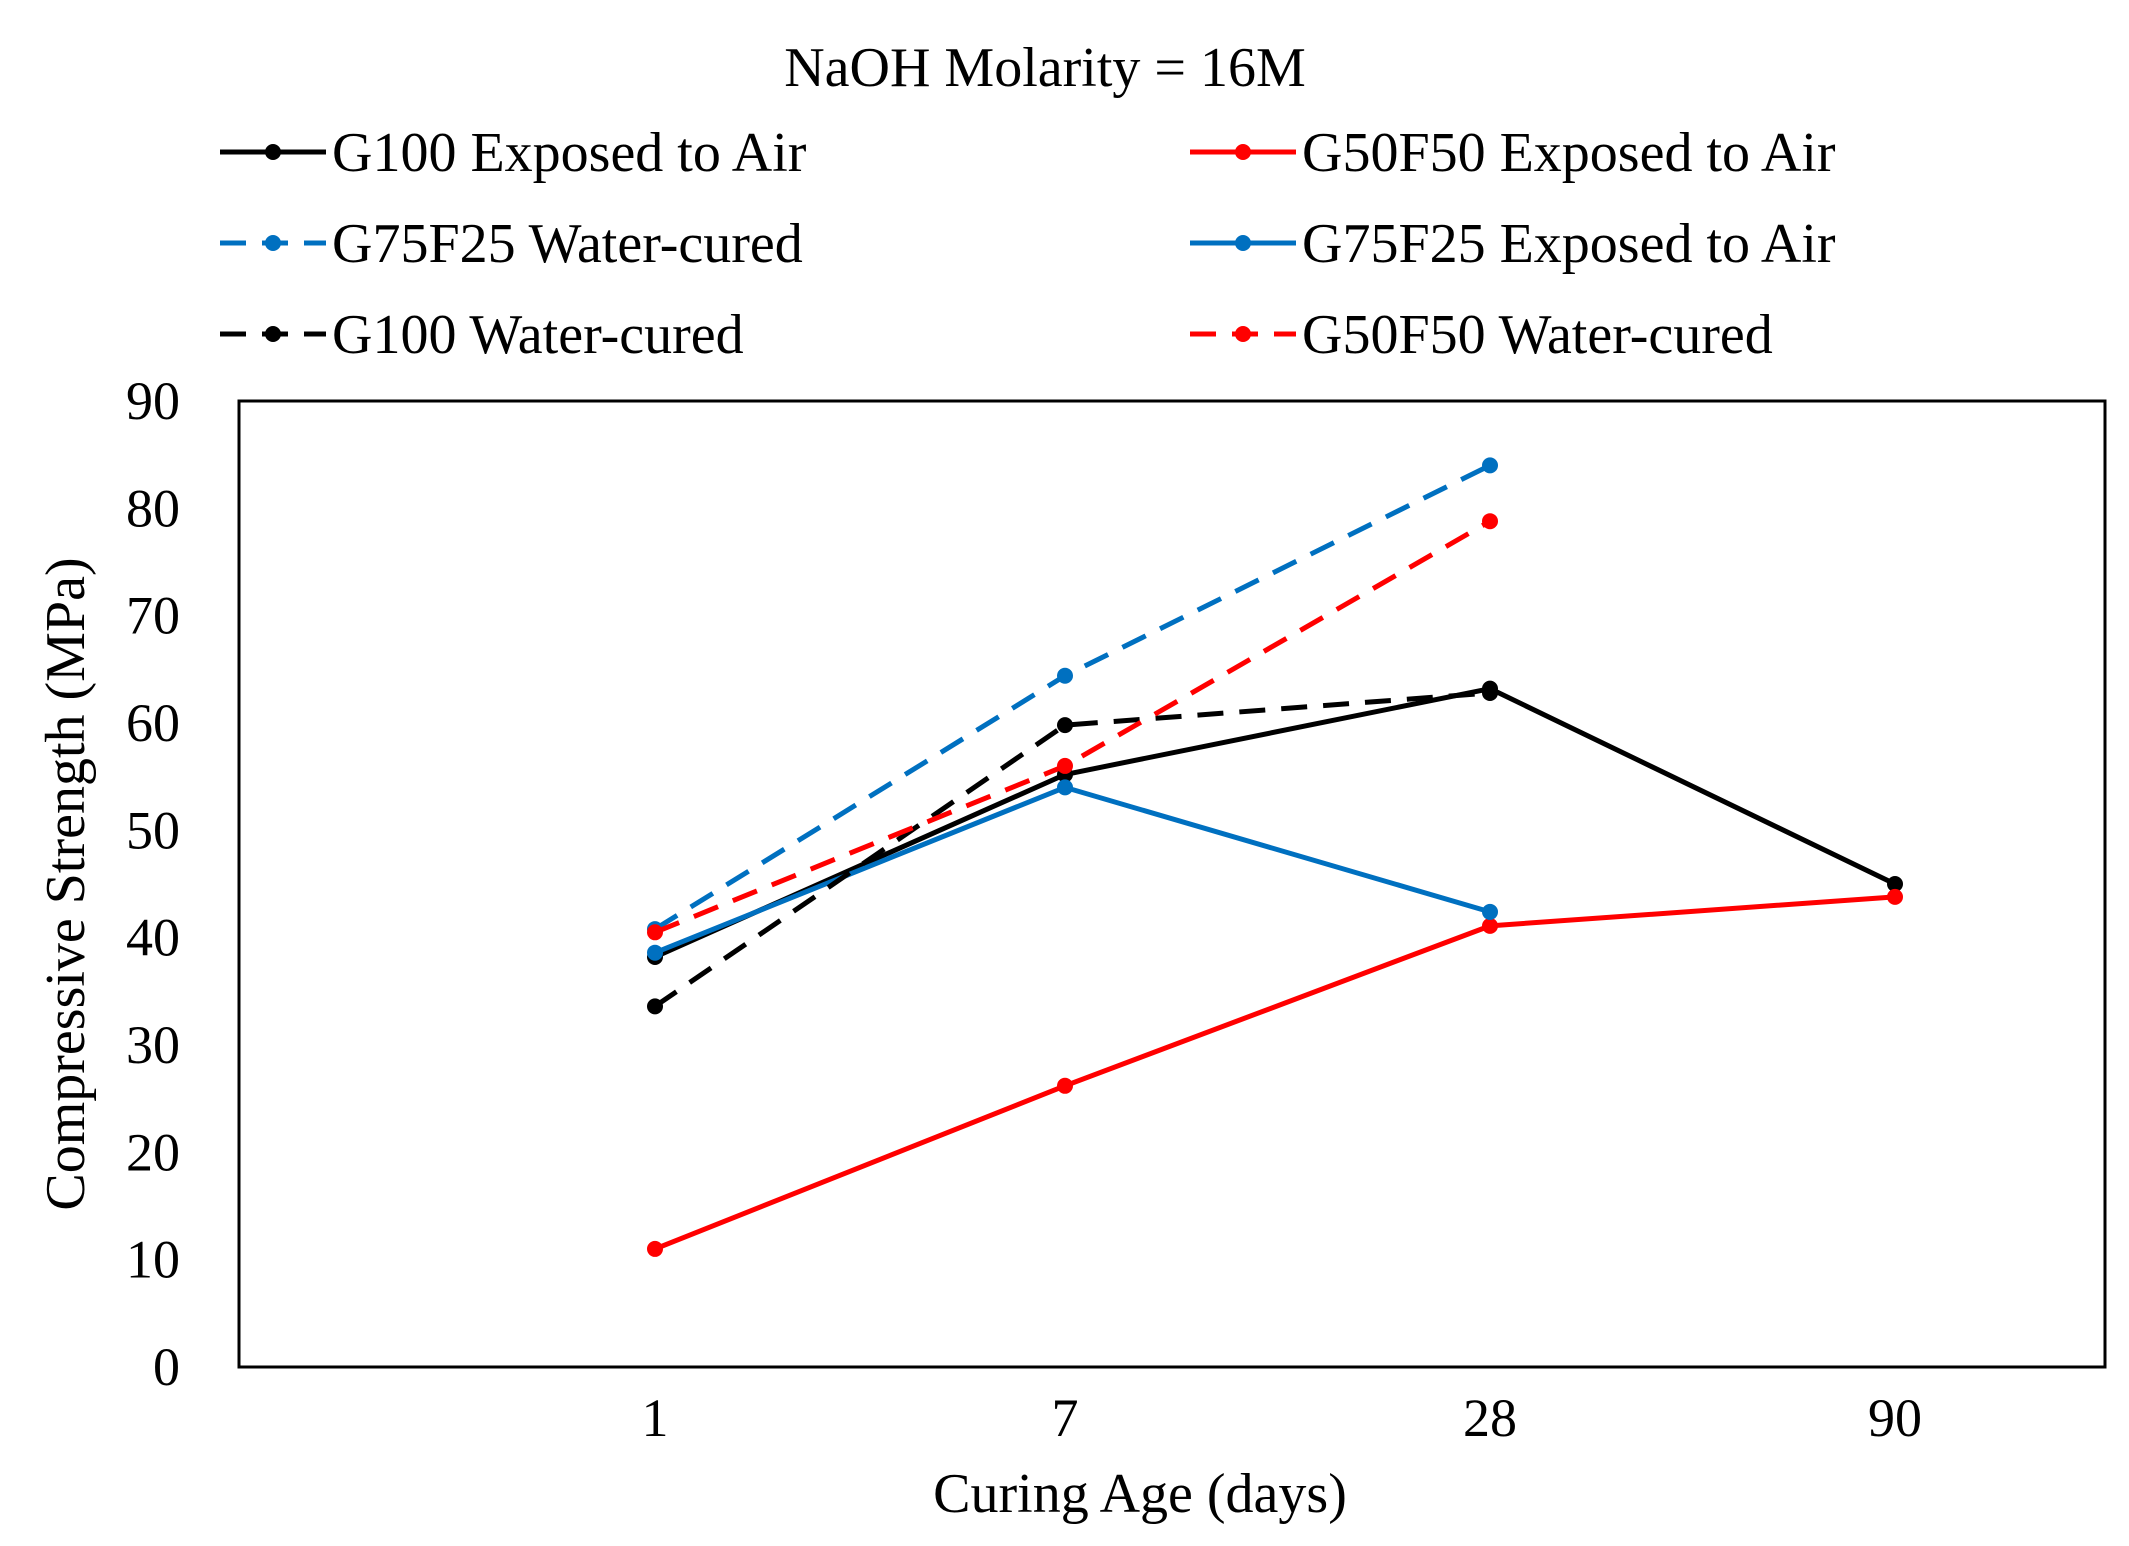  Describe the element at coordinates (153, 723) in the screenshot. I see `y-tick-label: 60` at that location.